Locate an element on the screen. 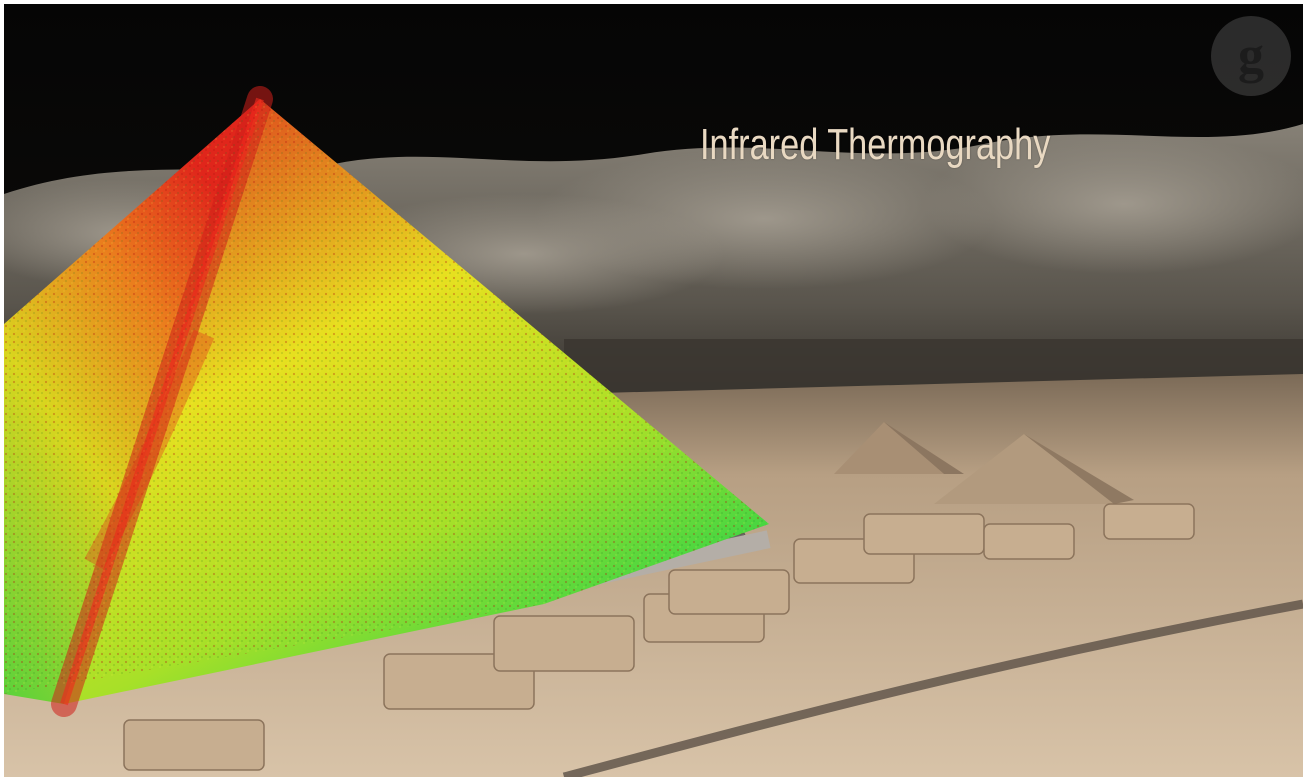  guardian-g-logo-icon: g is located at coordinates (1251, 56).